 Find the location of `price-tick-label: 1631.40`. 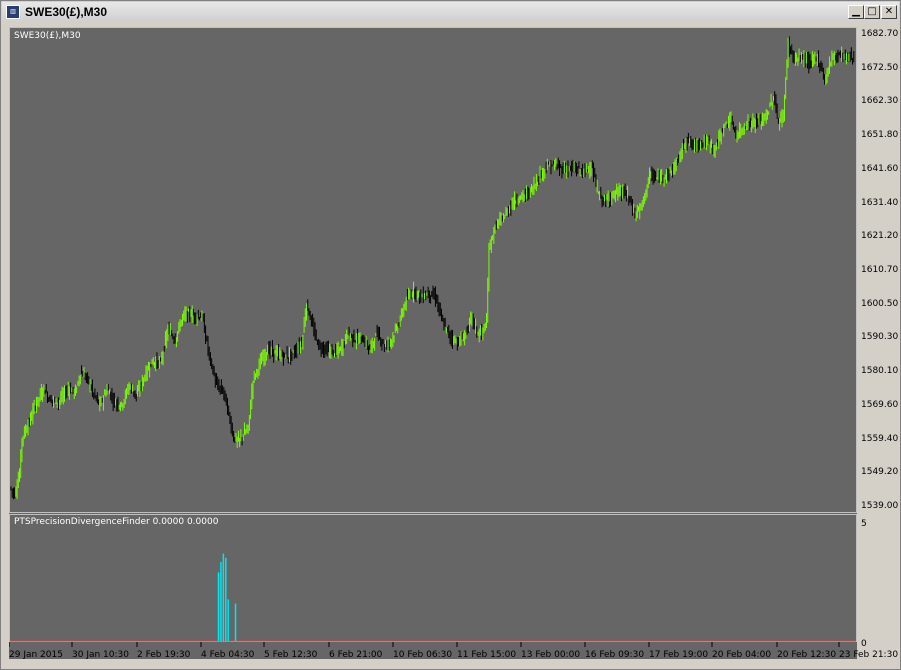

price-tick-label: 1631.40 is located at coordinates (880, 202).